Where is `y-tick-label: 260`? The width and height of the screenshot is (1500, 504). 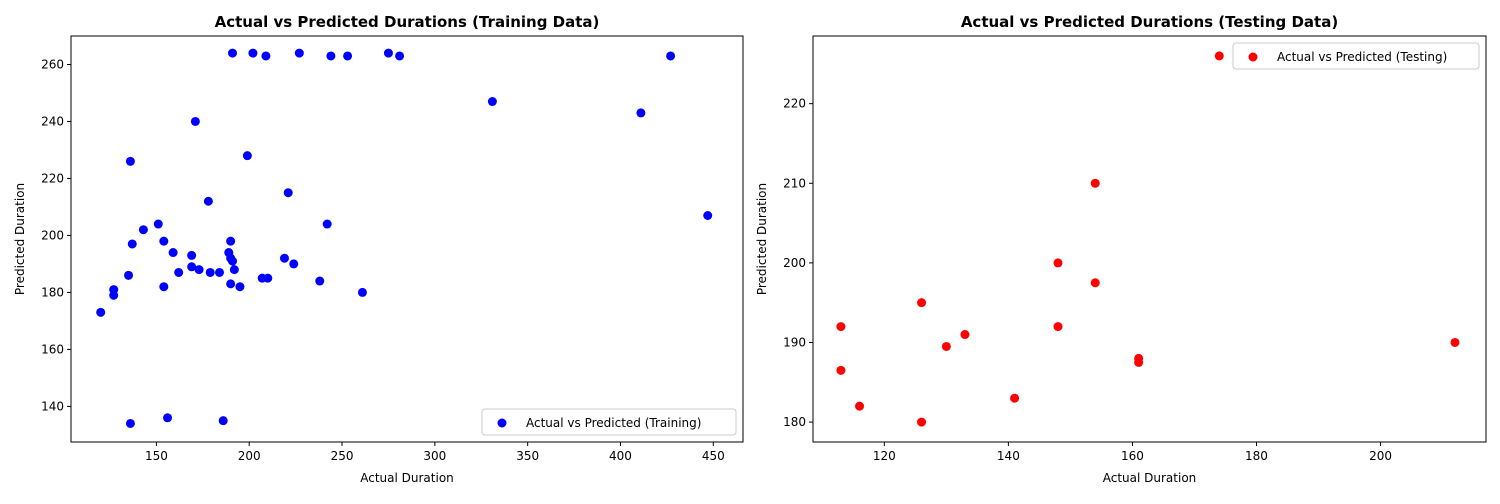
y-tick-label: 260 is located at coordinates (52, 64).